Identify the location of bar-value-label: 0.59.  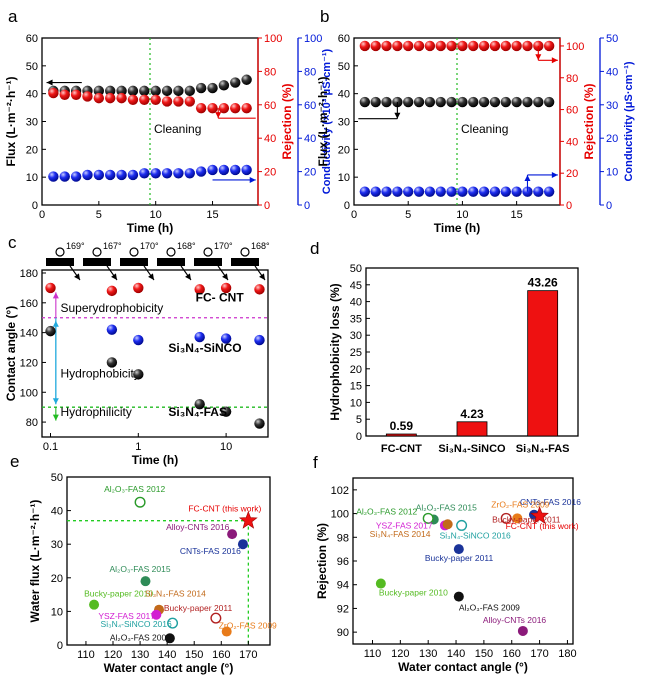
(402, 426).